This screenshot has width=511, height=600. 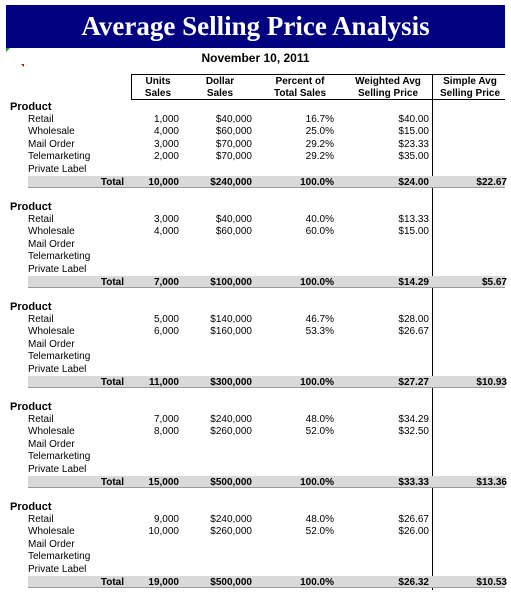 What do you see at coordinates (491, 582) in the screenshot?
I see `total-simple: $10.53` at bounding box center [491, 582].